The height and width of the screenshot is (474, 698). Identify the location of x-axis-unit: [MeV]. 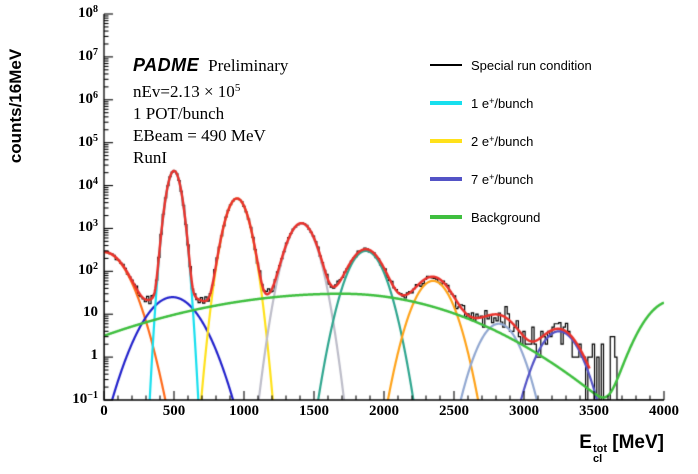
(635, 442).